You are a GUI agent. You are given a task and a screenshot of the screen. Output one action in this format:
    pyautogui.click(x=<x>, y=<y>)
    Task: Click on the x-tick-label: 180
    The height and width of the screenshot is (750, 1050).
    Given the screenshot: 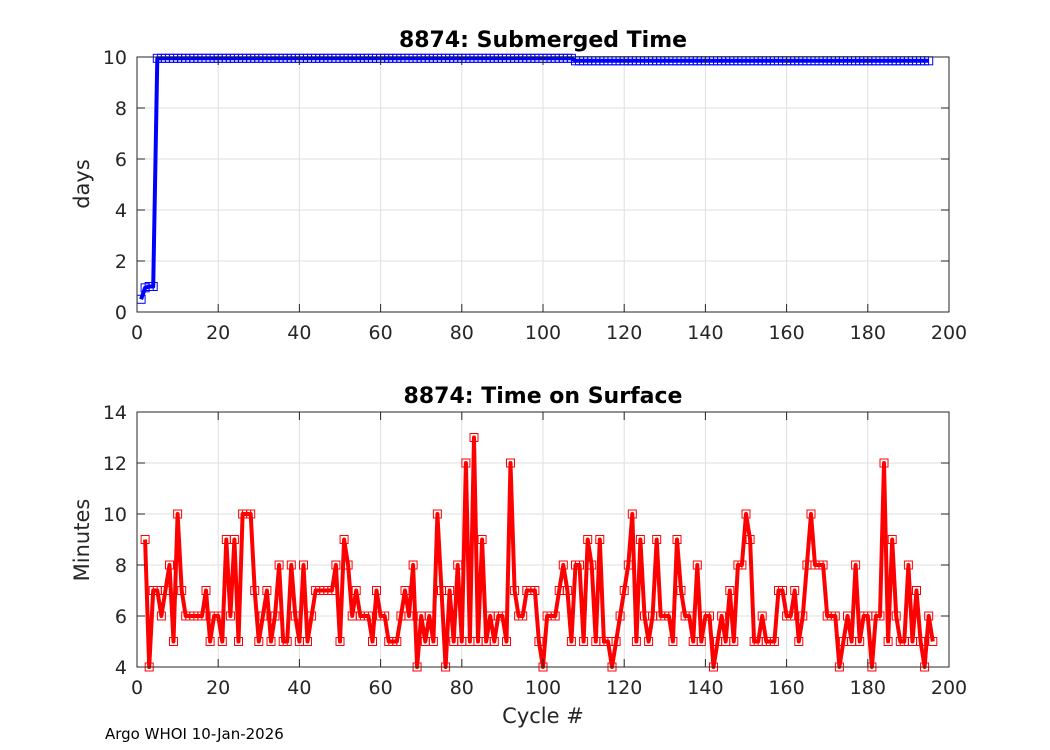 What is the action you would take?
    pyautogui.click(x=868, y=688)
    